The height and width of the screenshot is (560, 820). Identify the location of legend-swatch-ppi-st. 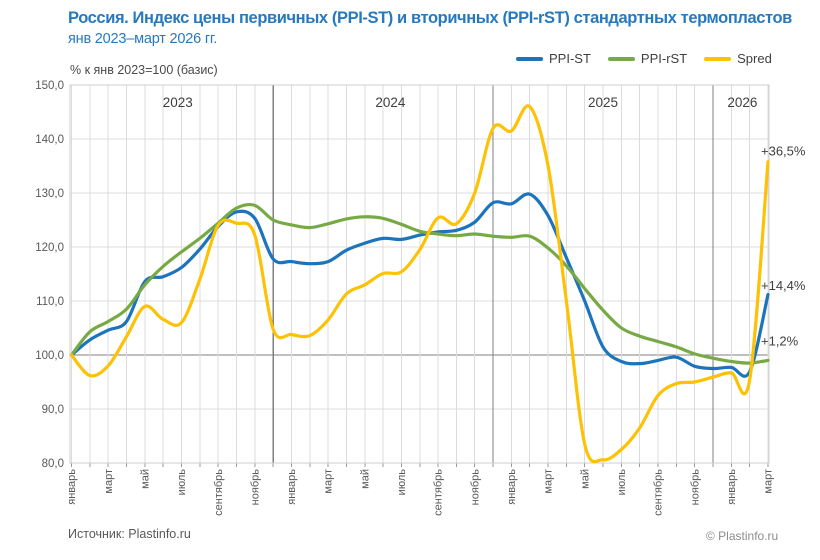
(529, 58).